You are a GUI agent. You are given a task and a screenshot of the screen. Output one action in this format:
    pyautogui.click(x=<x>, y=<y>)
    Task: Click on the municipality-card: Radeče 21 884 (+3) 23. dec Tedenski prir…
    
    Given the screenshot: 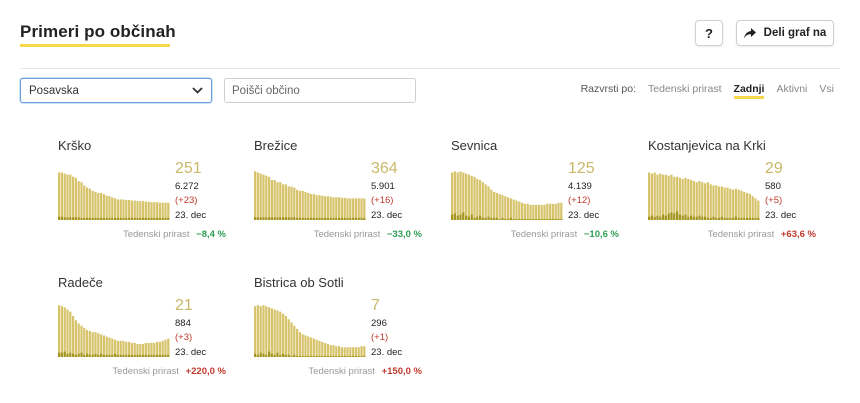 What is the action you would take?
    pyautogui.click(x=143, y=330)
    